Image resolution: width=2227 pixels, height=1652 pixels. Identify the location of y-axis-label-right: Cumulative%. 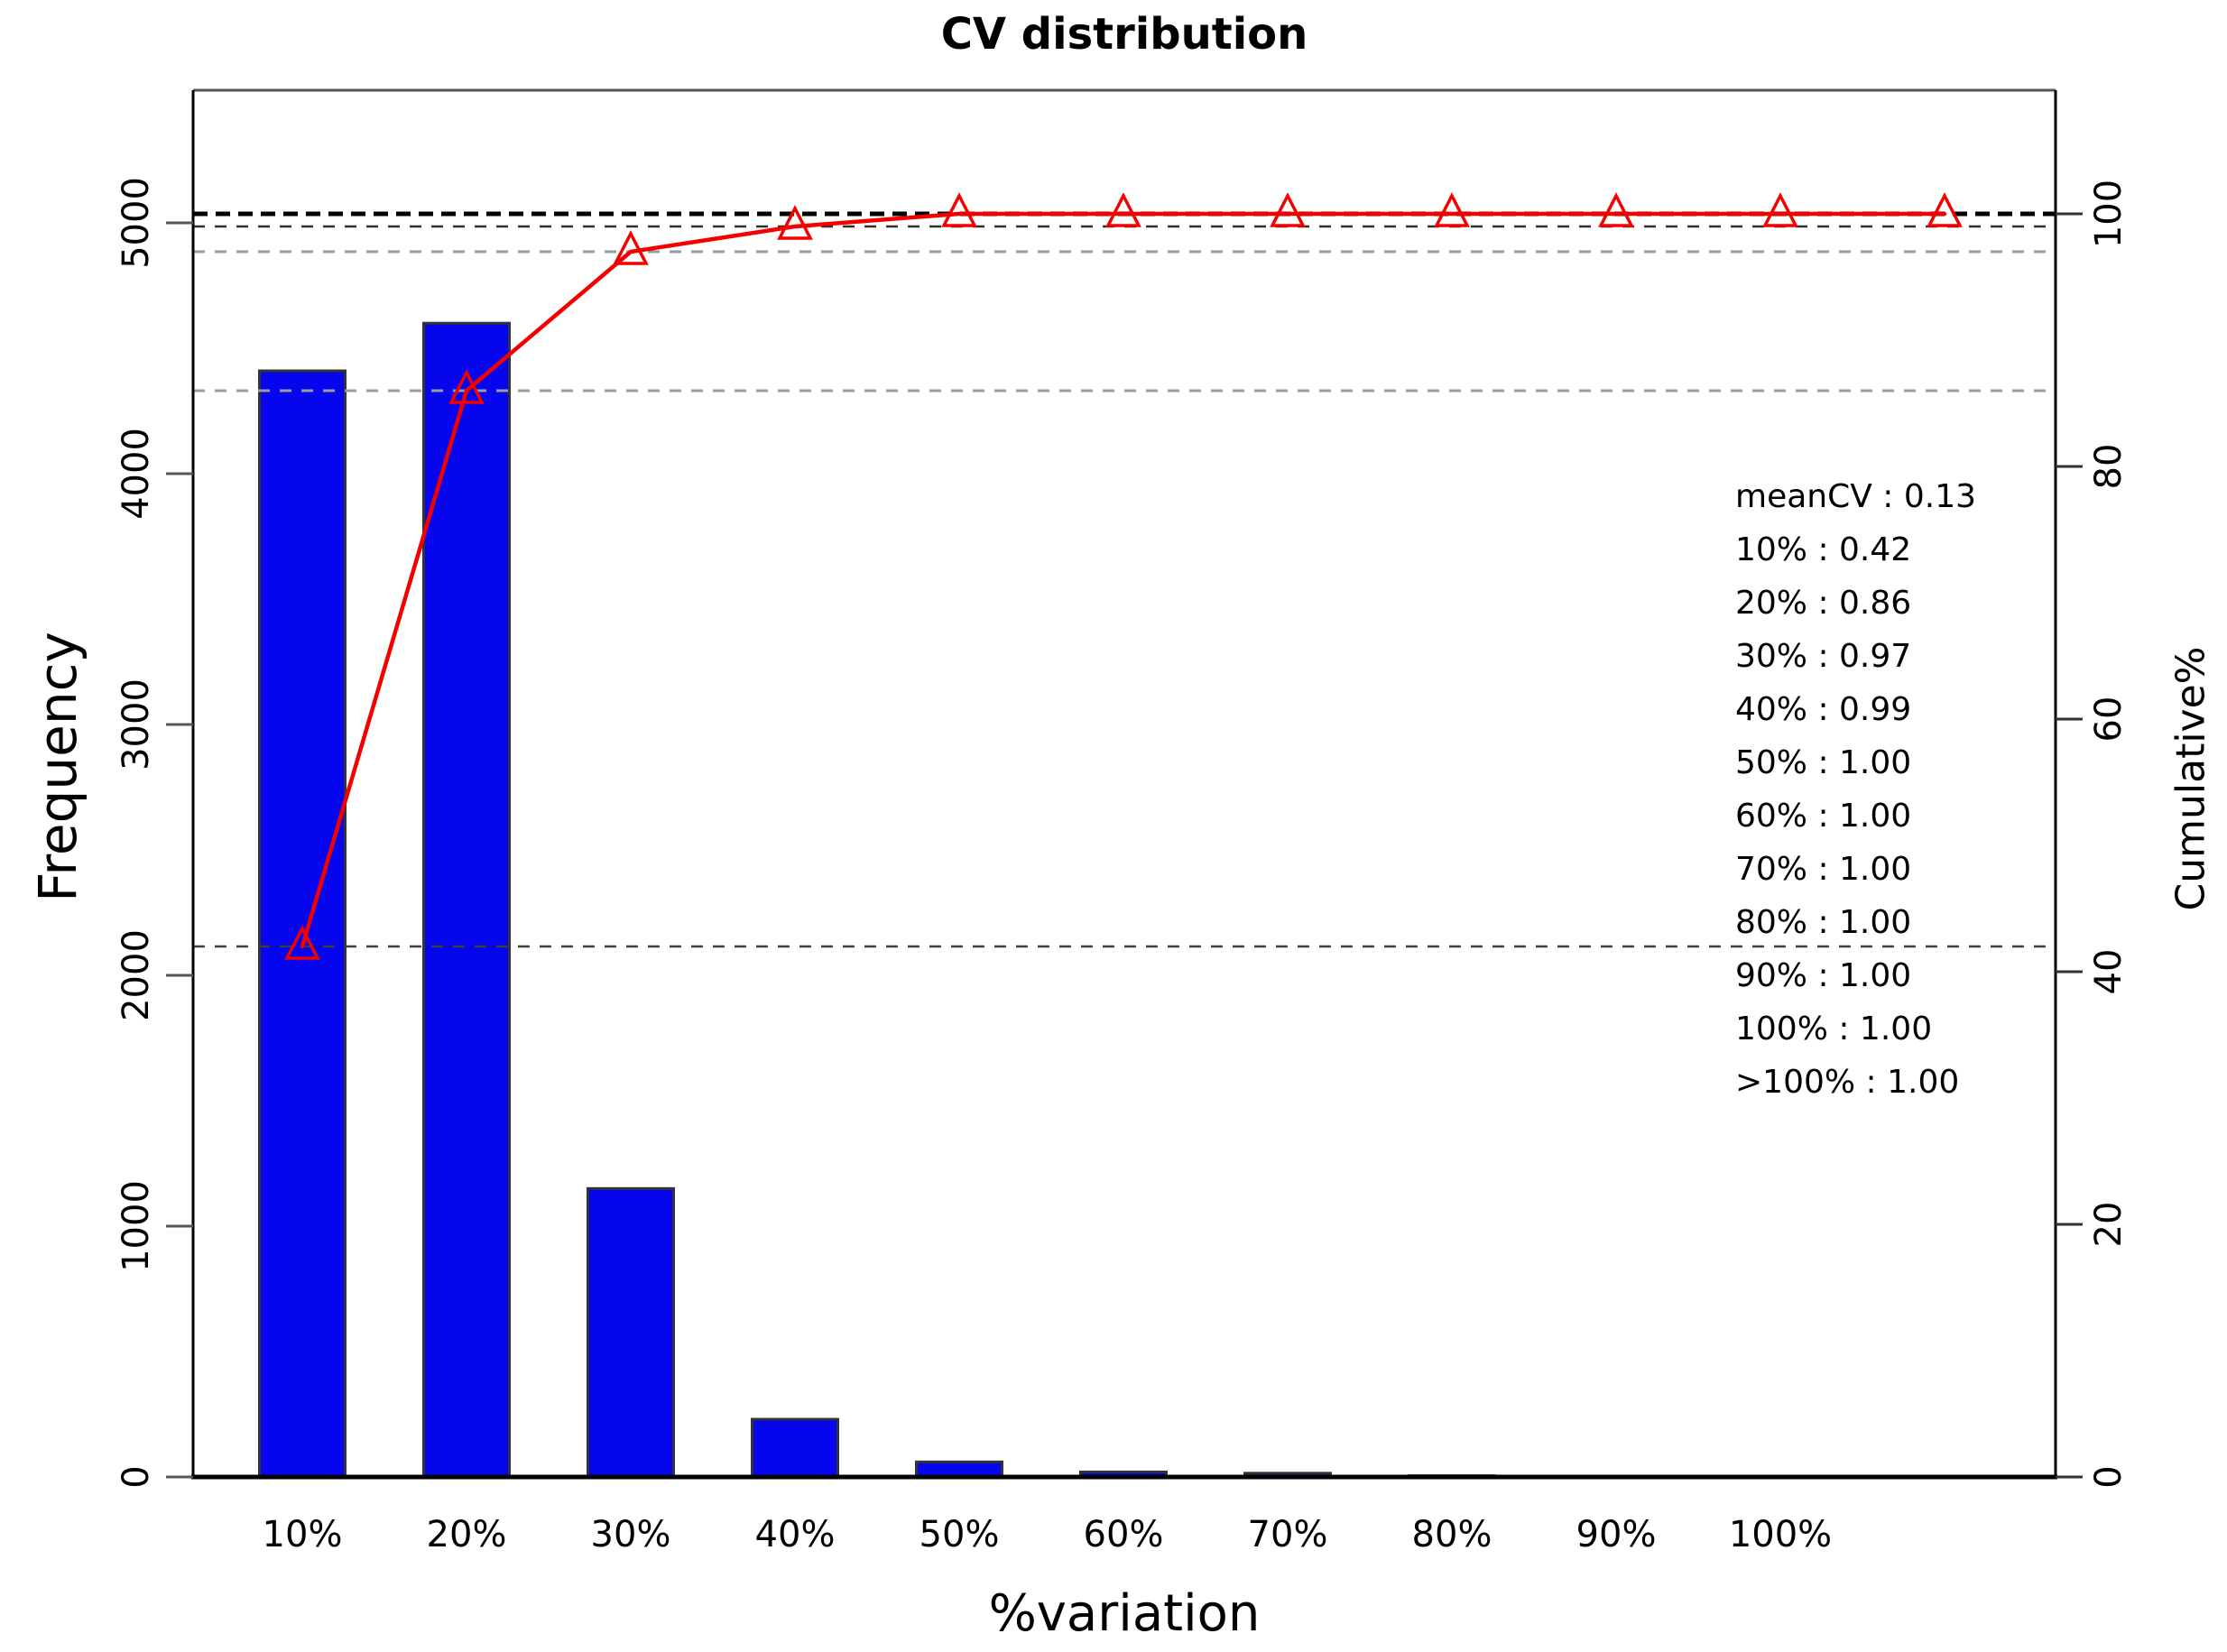
(2190, 778).